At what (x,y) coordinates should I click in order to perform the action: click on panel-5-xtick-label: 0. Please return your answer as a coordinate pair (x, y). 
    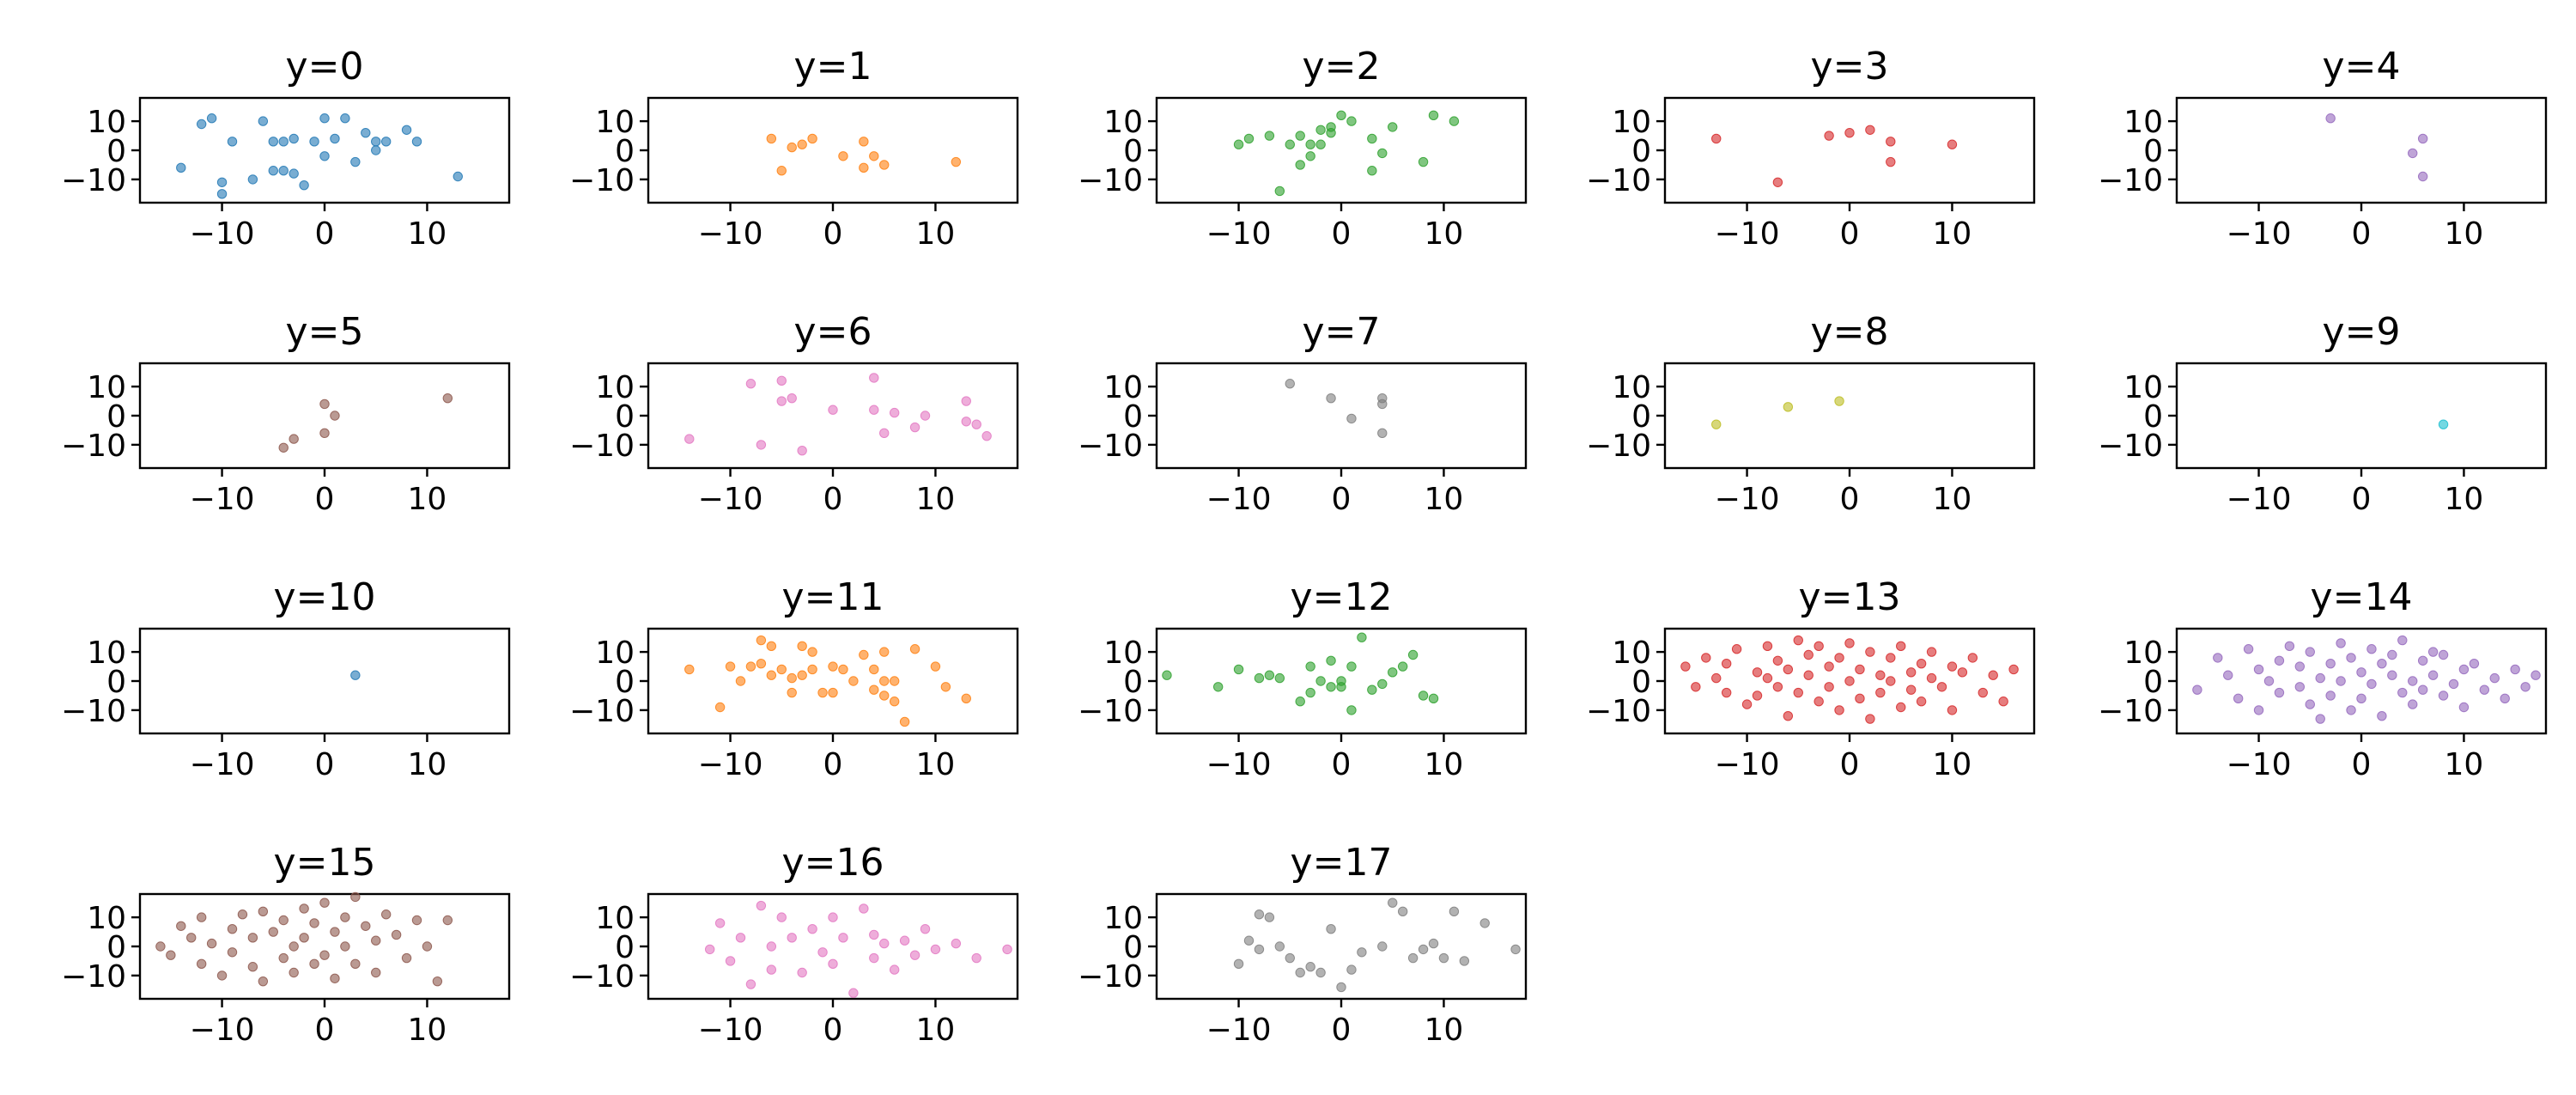
    Looking at the image, I should click on (325, 499).